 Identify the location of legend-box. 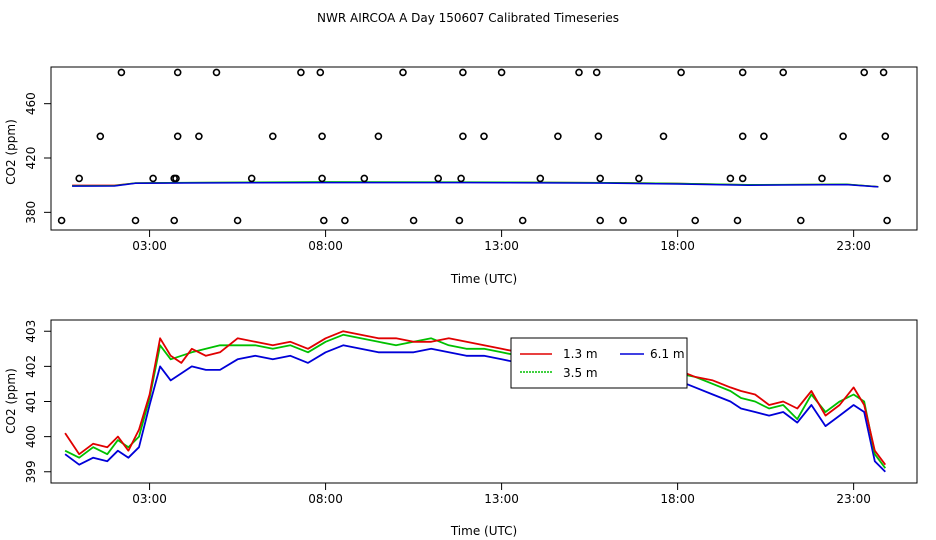
(599, 363).